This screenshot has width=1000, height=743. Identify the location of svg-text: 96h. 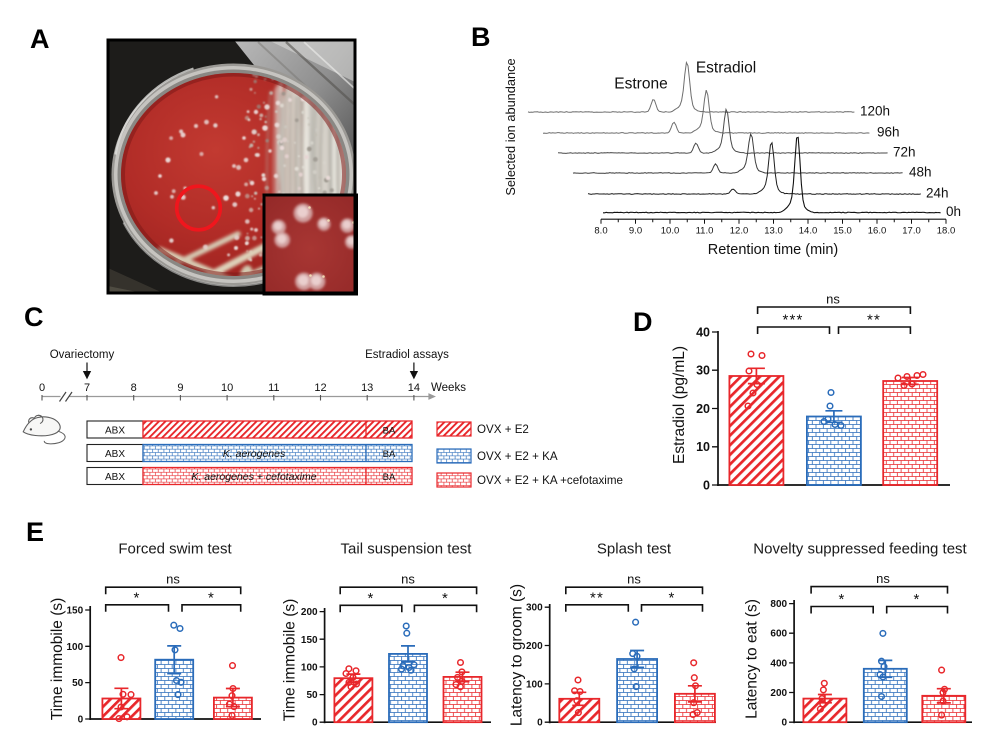
(888, 132).